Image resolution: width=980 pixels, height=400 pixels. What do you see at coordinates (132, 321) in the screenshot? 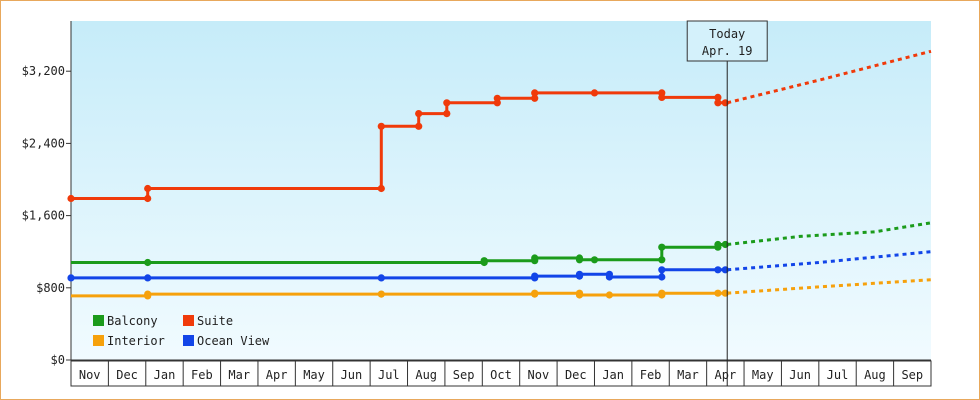
I see `legend-label: Balcony` at bounding box center [132, 321].